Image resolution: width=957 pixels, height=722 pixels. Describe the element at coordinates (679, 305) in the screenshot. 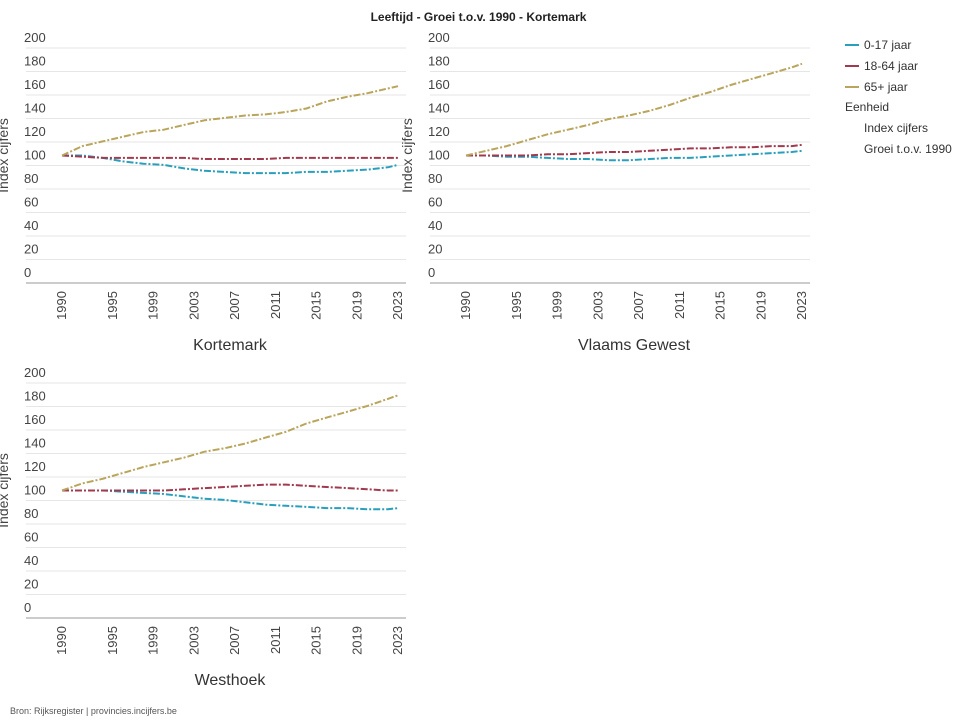

I see `x-tick-label-vlaams-gewest-2011: 2011` at that location.